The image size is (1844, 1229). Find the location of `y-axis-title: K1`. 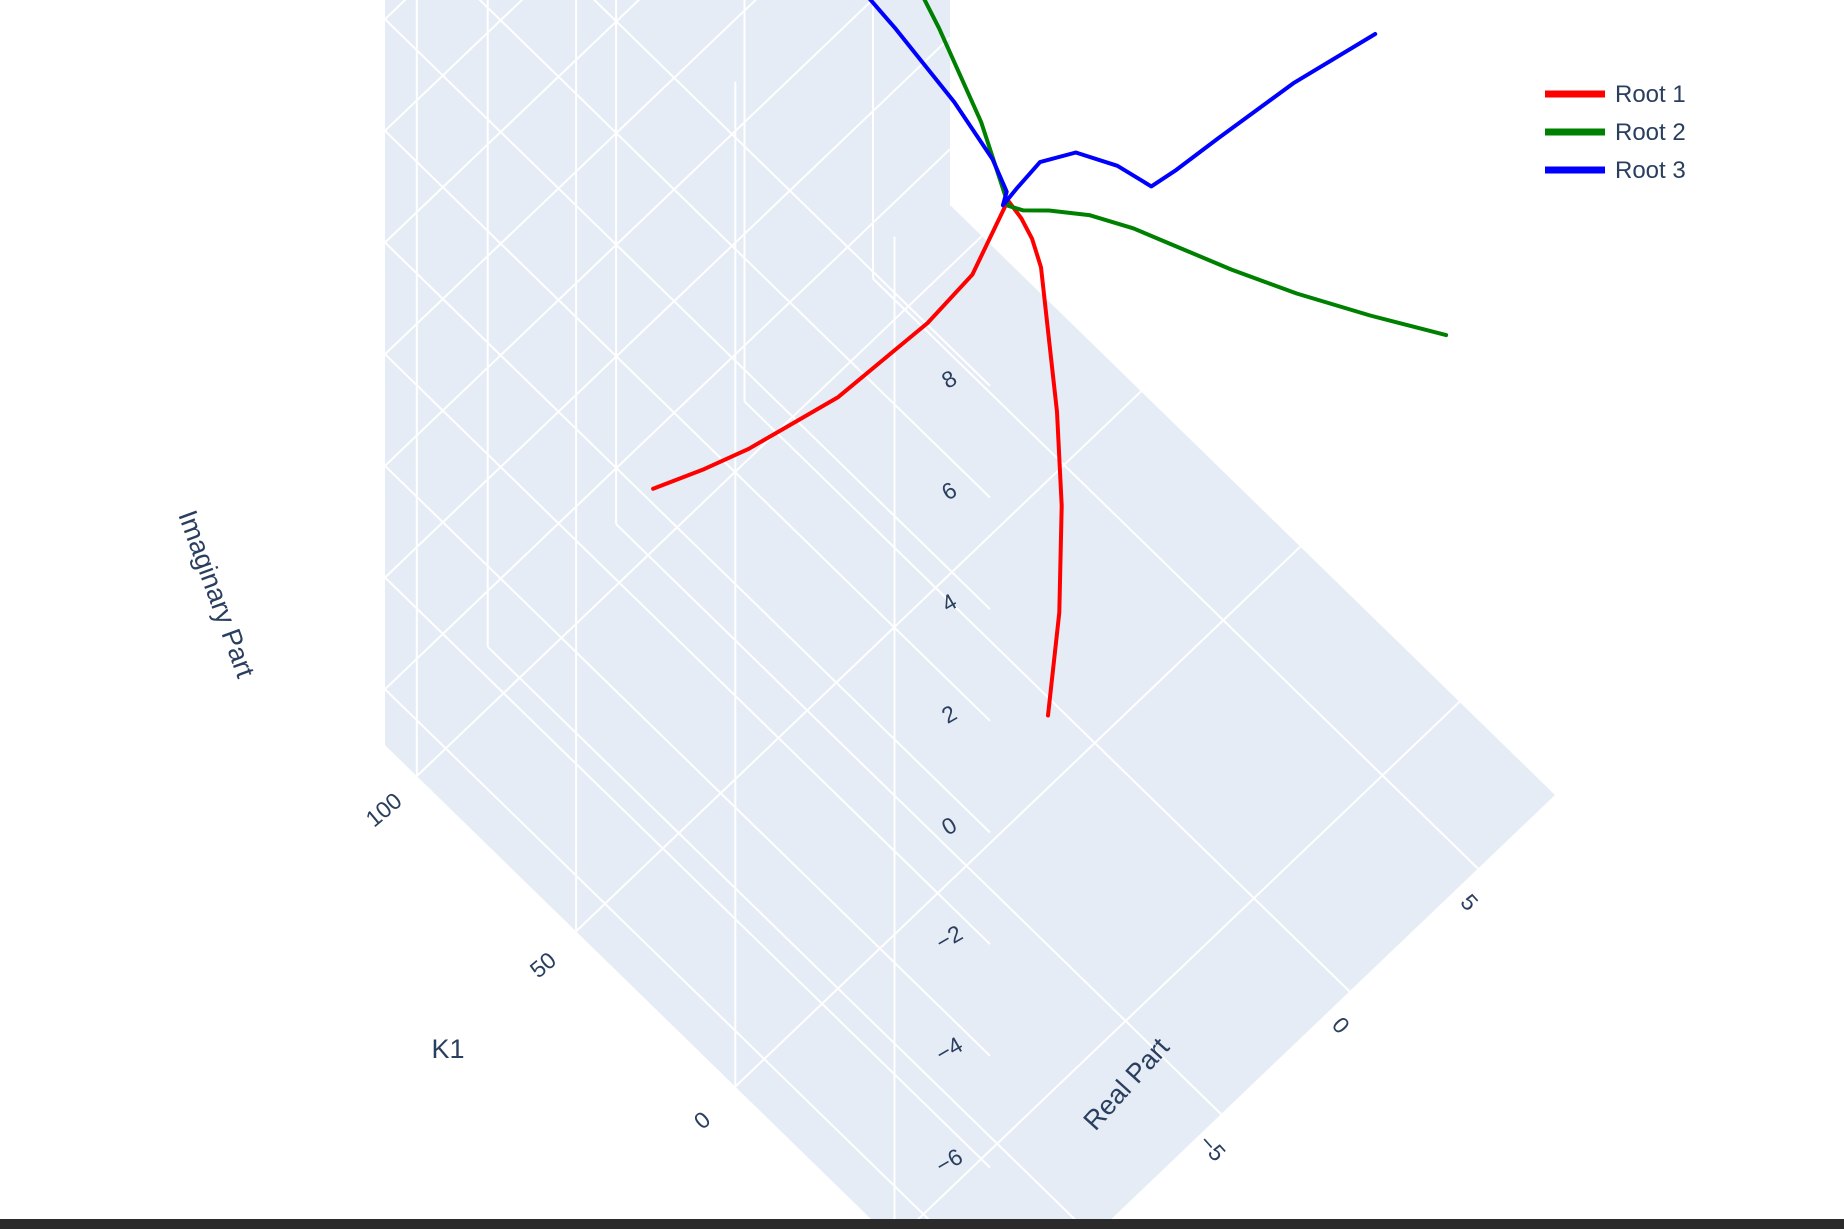

y-axis-title: K1 is located at coordinates (447, 1049).